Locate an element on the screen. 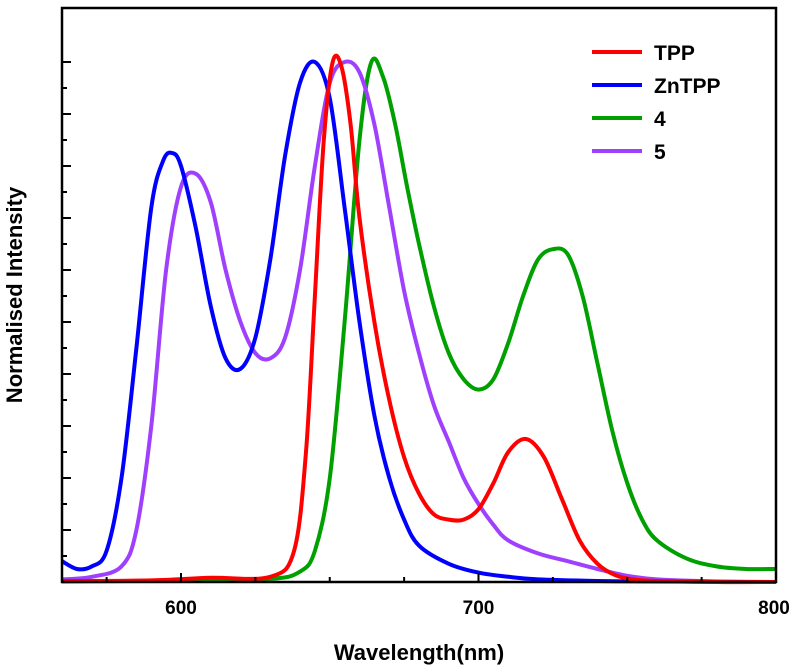  legend: TPP ZnTPP 4 5 is located at coordinates (656, 103).